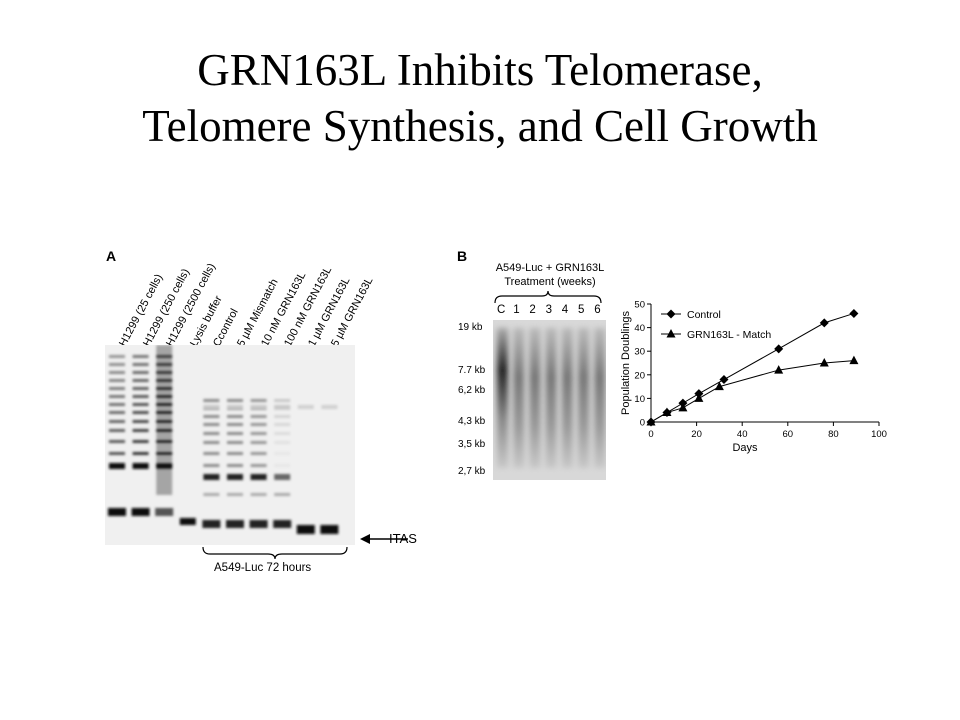  I want to click on y-tick-label: 30, so click(639, 352).